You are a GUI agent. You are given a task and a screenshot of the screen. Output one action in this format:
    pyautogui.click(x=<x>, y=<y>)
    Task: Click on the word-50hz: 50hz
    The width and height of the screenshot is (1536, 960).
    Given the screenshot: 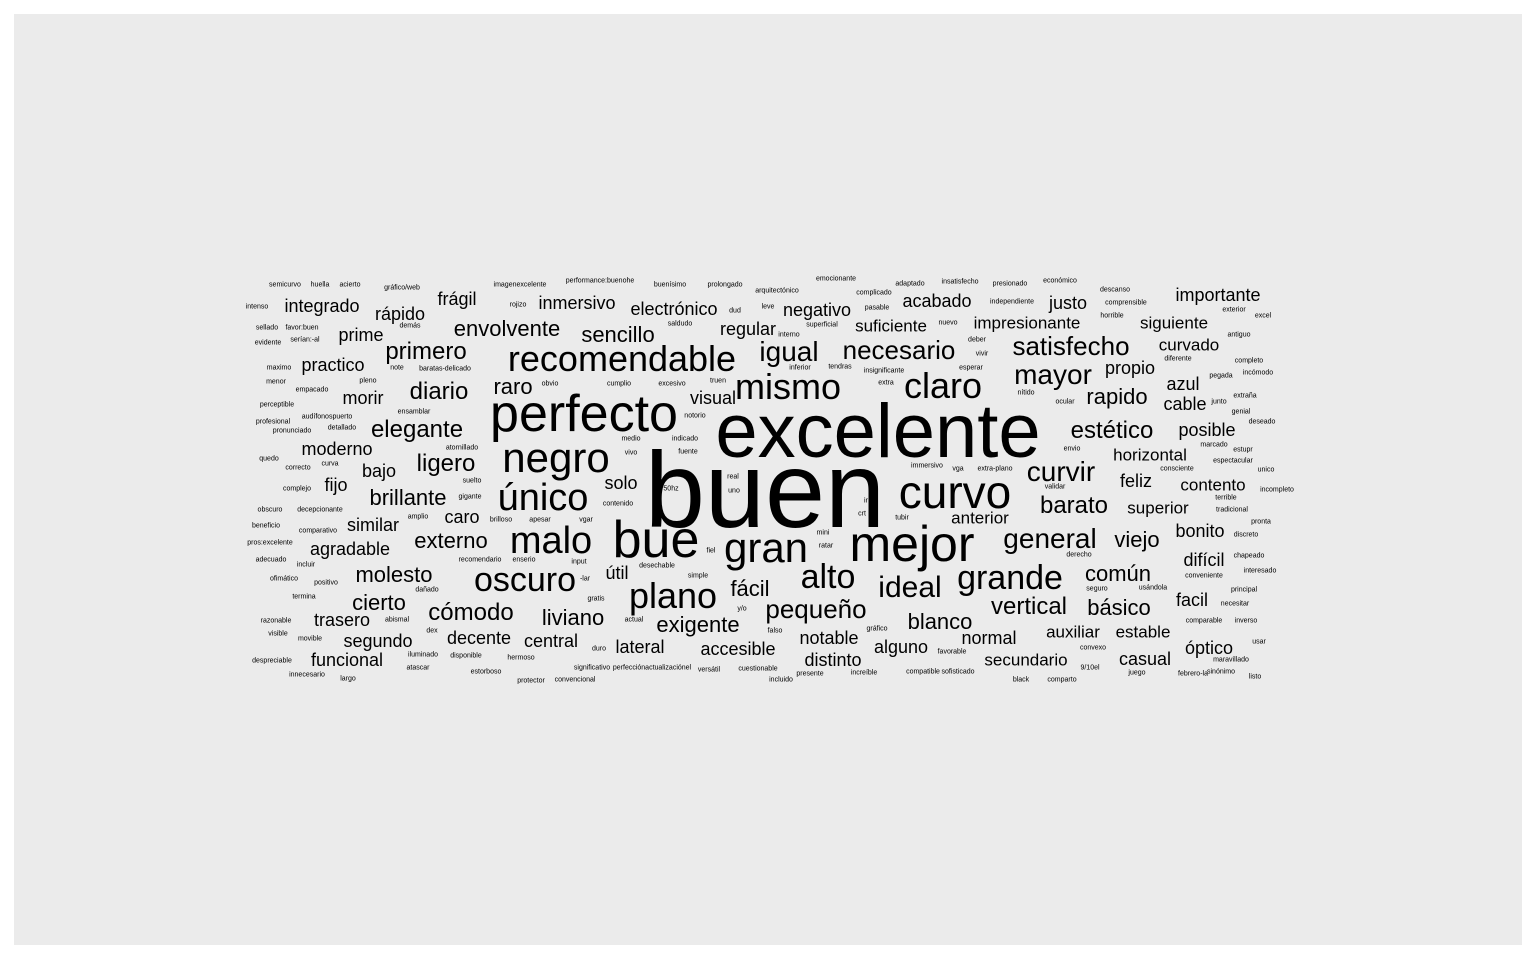 What is the action you would take?
    pyautogui.click(x=671, y=489)
    